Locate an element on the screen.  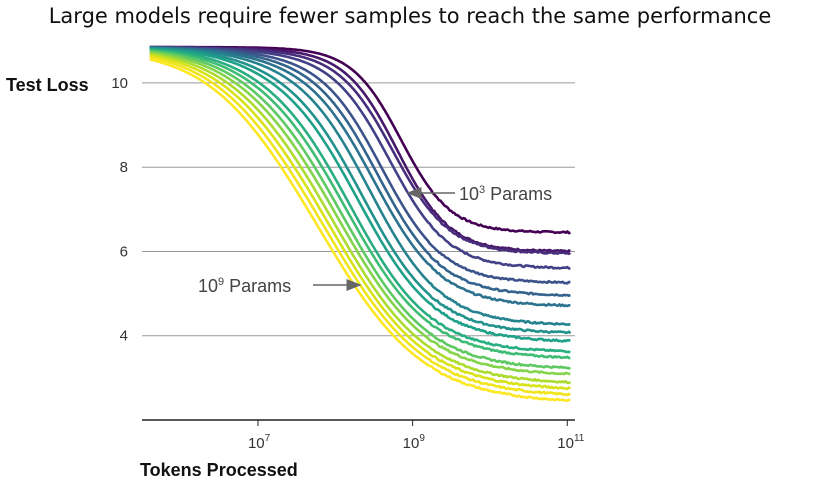
annotation-small-model: 103 Params is located at coordinates (505, 194).